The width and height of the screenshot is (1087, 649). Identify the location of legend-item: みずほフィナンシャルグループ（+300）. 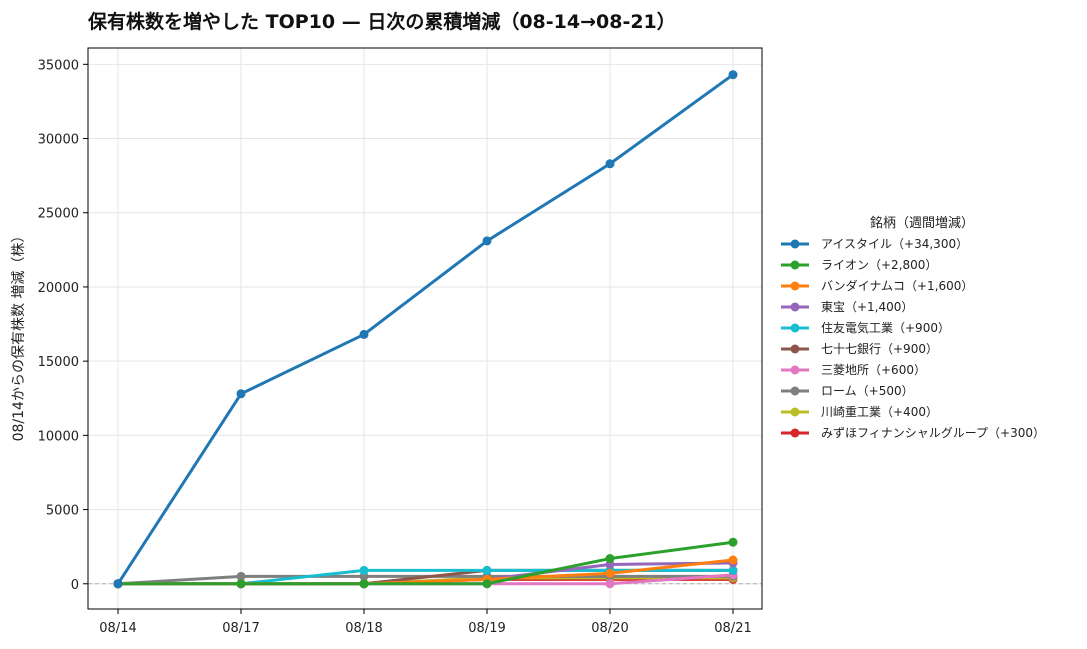
(913, 433).